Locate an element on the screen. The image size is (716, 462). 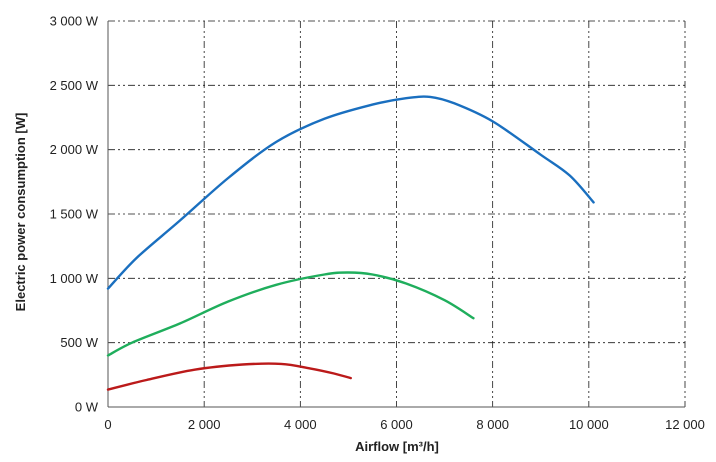
x-tick-label: 10 000 is located at coordinates (589, 424).